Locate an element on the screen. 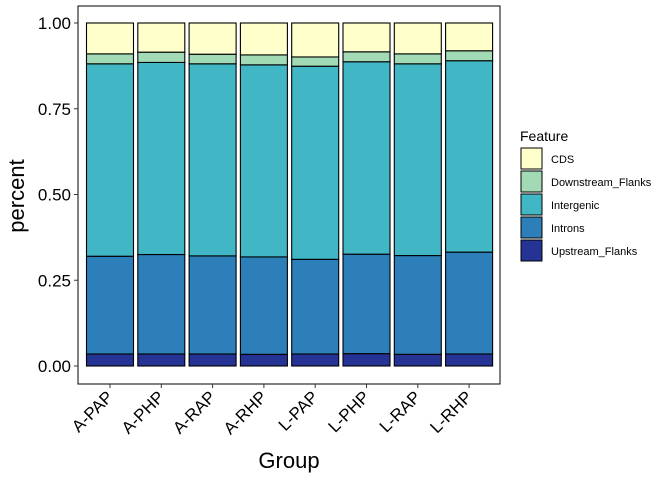 The image size is (672, 480). bar-a-pap-upstream-flanks is located at coordinates (110, 360).